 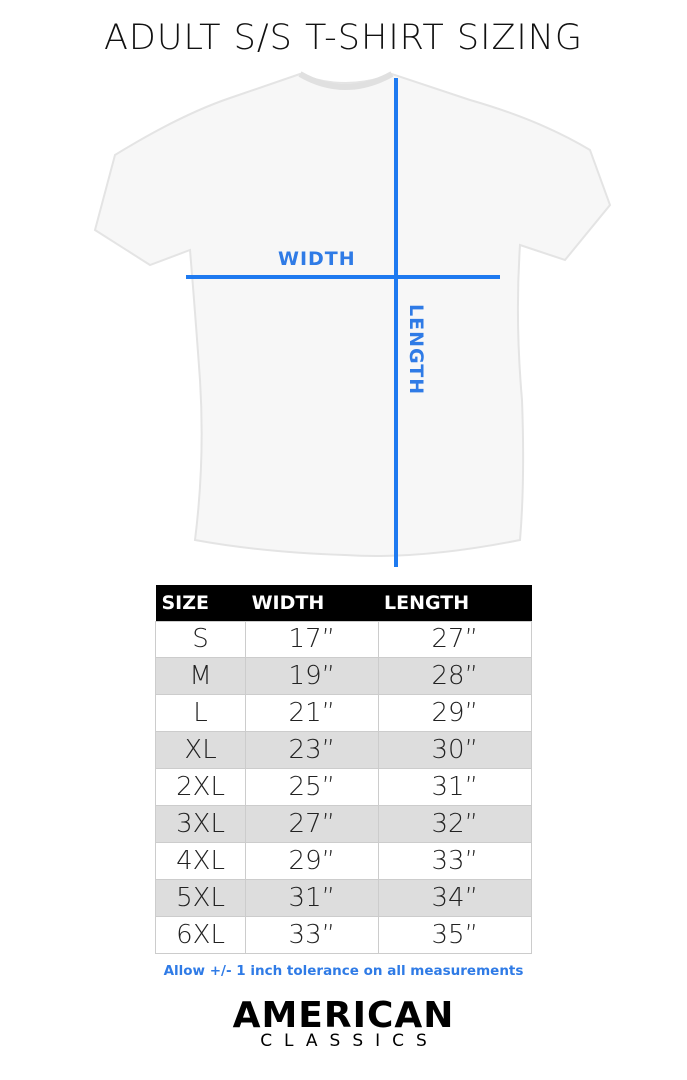 What do you see at coordinates (200, 713) in the screenshot?
I see `size-cell: L` at bounding box center [200, 713].